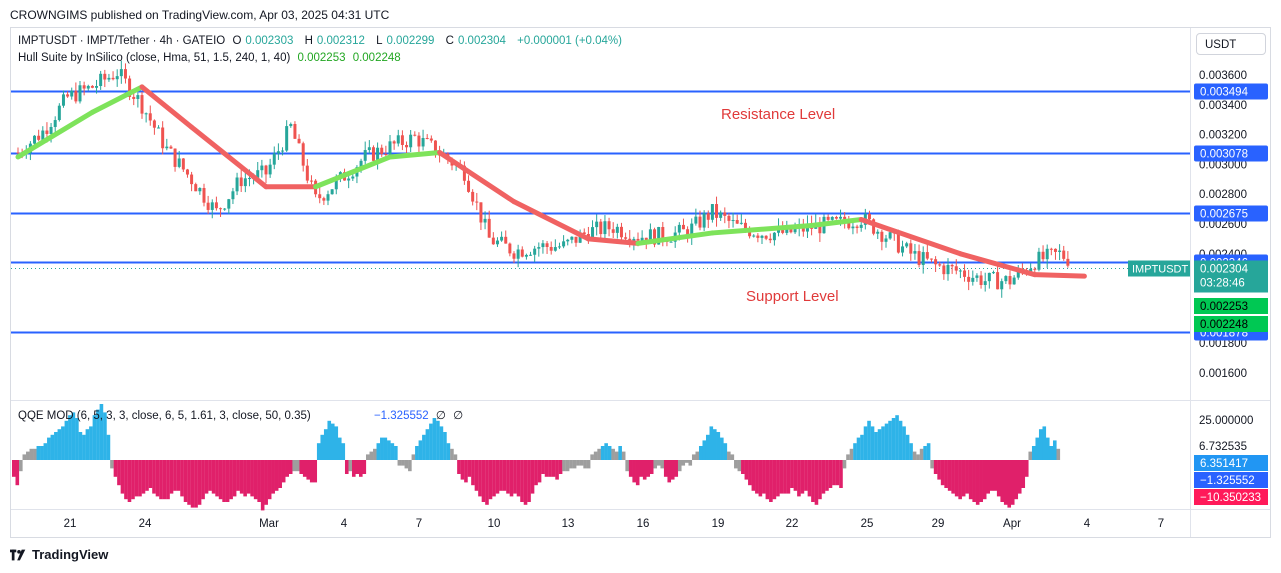  Describe the element at coordinates (938, 524) in the screenshot. I see `time-label: 29` at that location.